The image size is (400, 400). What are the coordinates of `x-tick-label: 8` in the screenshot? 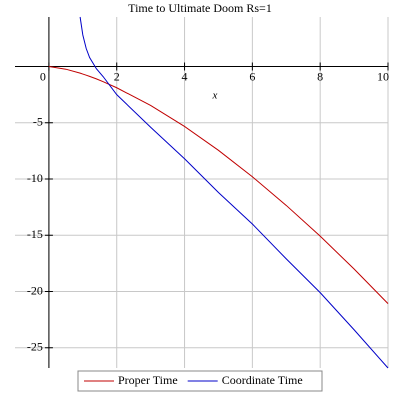 It's located at (320, 76).